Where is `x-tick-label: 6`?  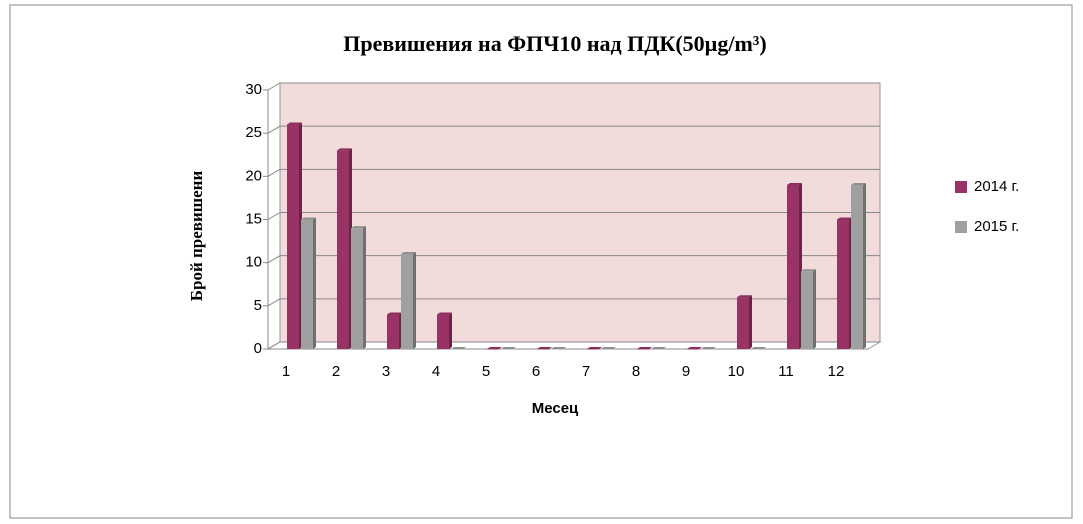 x-tick-label: 6 is located at coordinates (536, 371).